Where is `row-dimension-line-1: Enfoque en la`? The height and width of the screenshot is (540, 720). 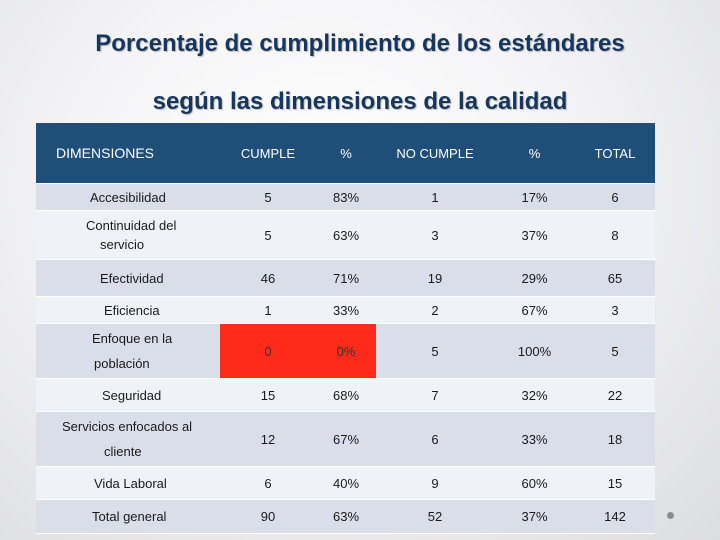 row-dimension-line-1: Enfoque en la is located at coordinates (132, 338).